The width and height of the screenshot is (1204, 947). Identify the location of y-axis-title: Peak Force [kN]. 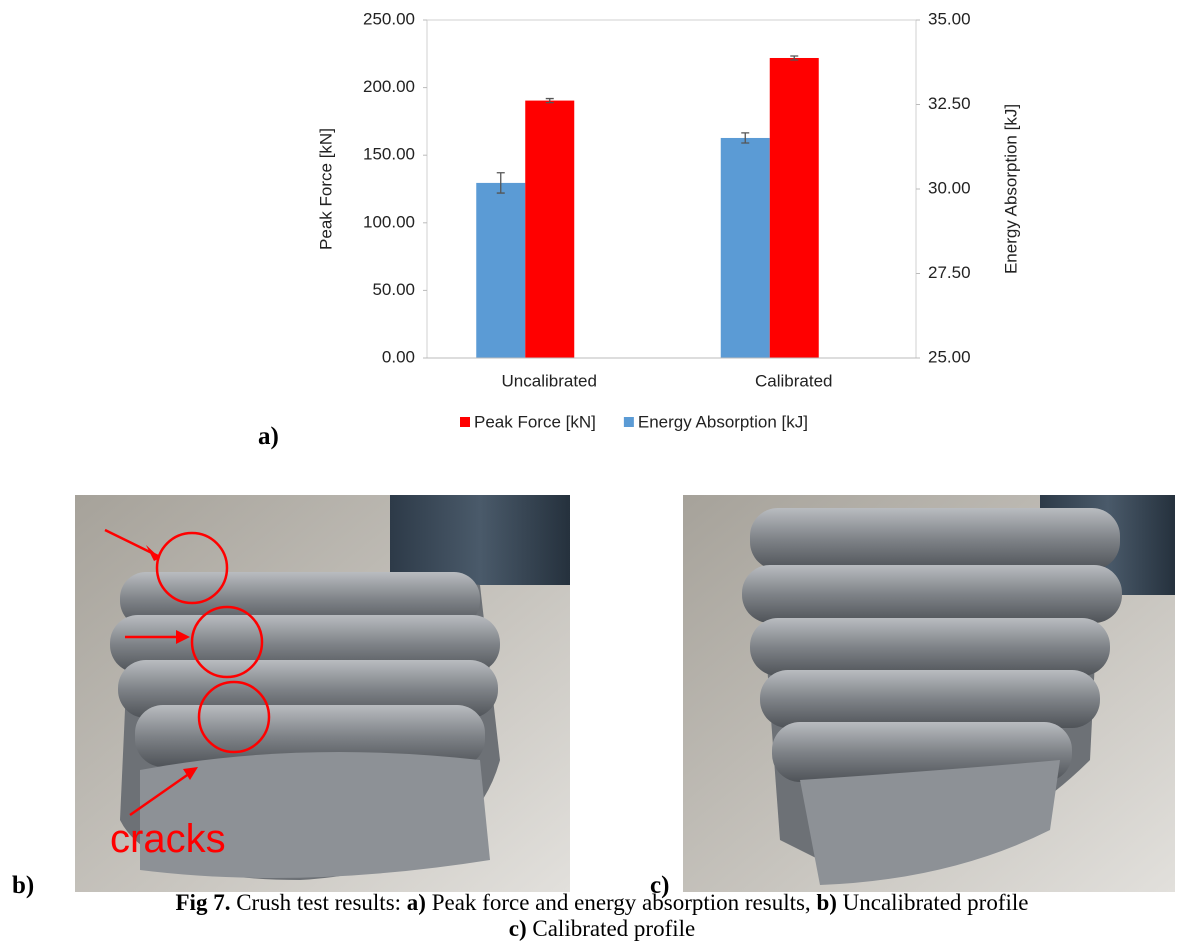
(325, 189).